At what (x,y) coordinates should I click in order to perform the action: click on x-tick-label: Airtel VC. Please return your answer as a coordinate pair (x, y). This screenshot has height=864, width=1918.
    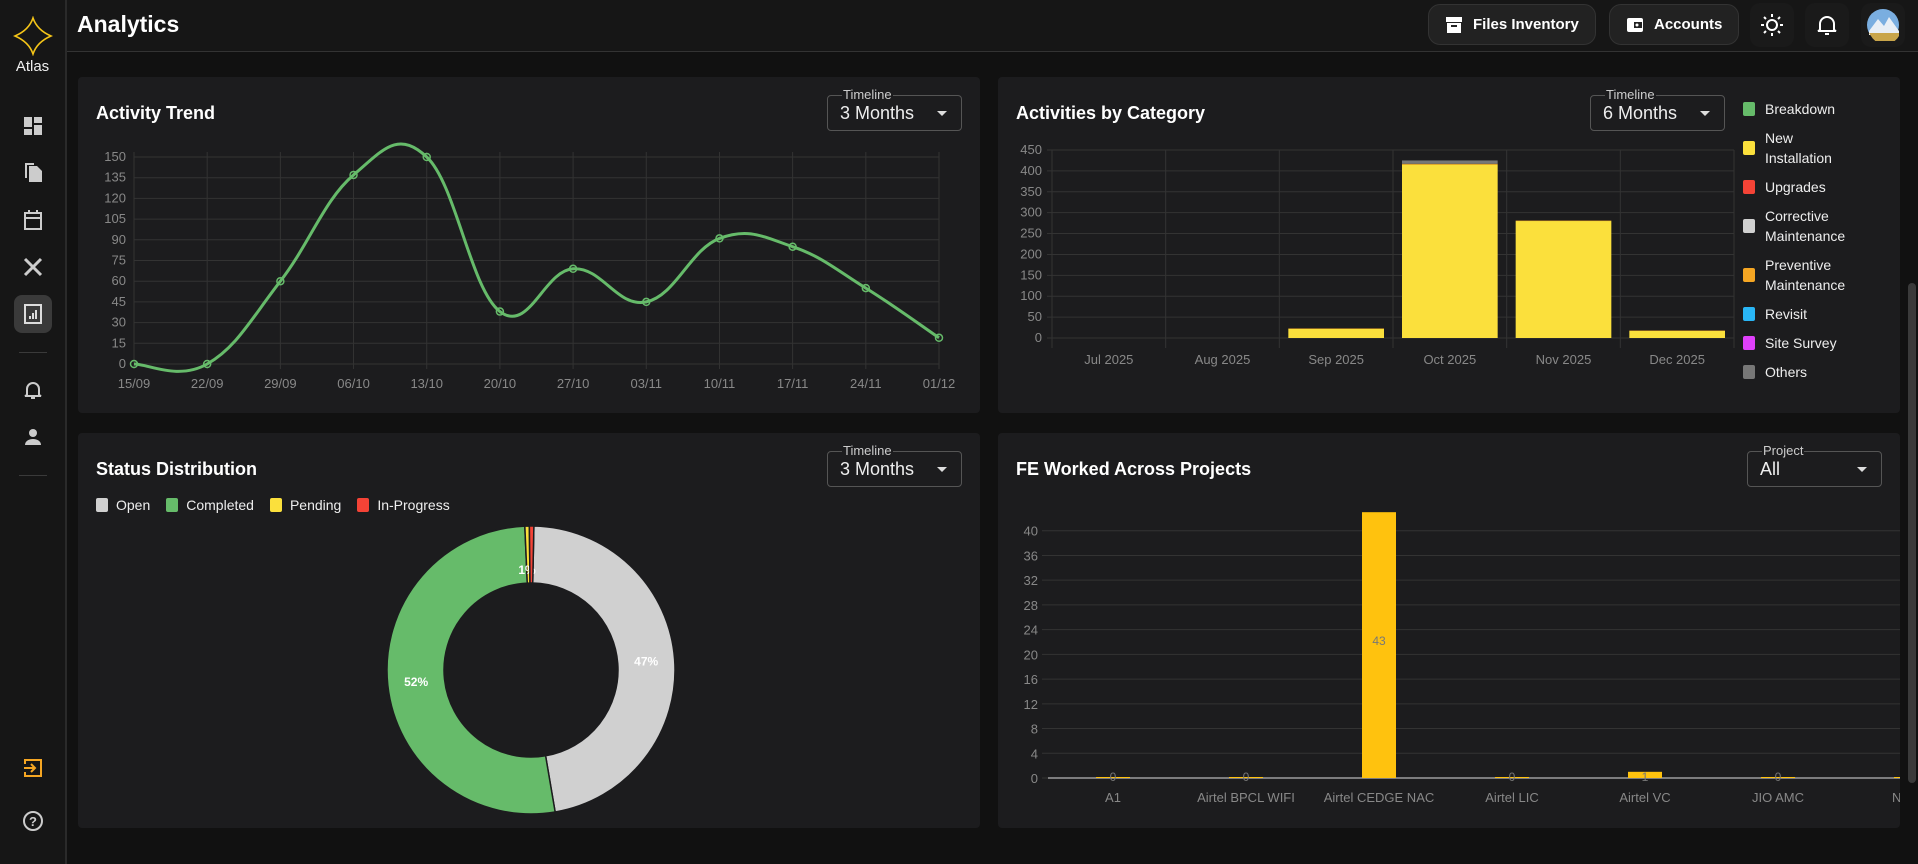
    Looking at the image, I should click on (1644, 797).